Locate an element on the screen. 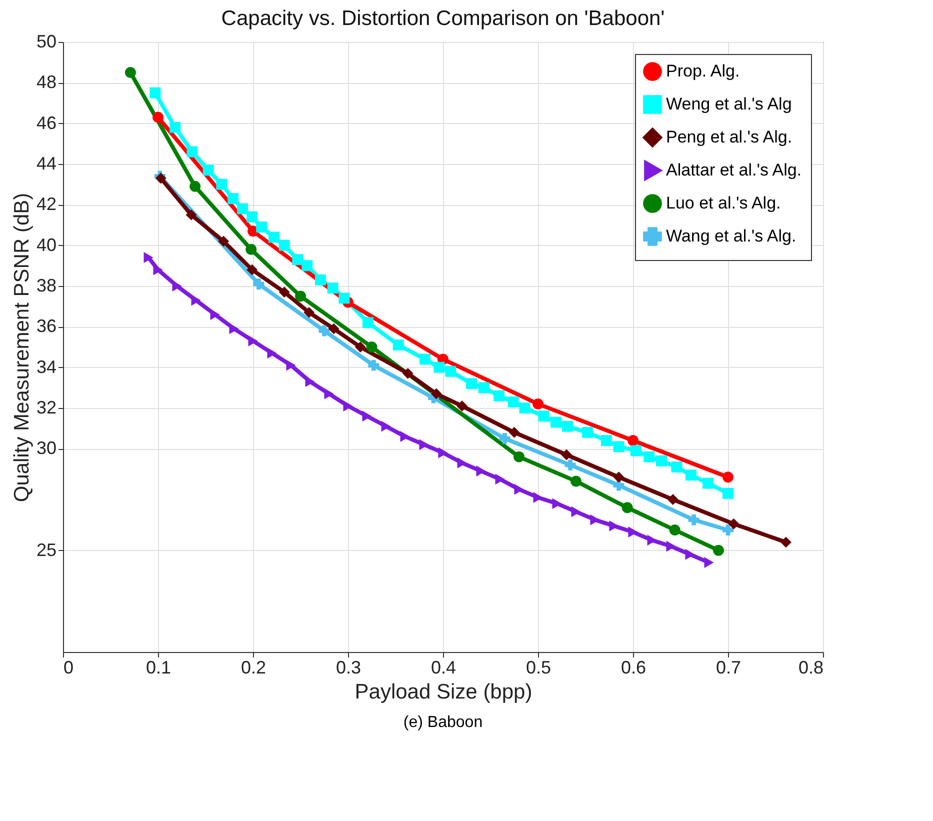 This screenshot has height=821, width=933. legend-label: Weng et al.'s Alg is located at coordinates (729, 104).